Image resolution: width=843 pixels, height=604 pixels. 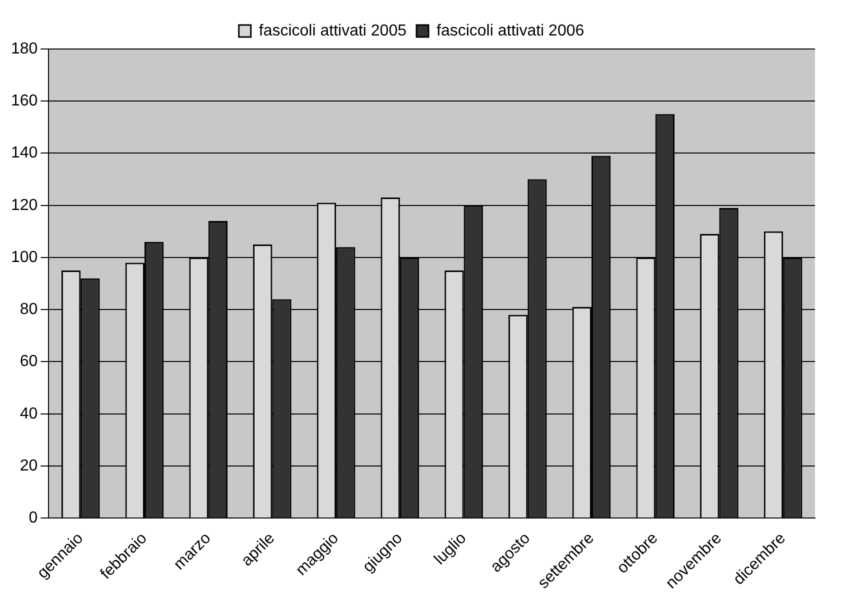 What do you see at coordinates (29, 413) in the screenshot?
I see `y-tick-label: 40` at bounding box center [29, 413].